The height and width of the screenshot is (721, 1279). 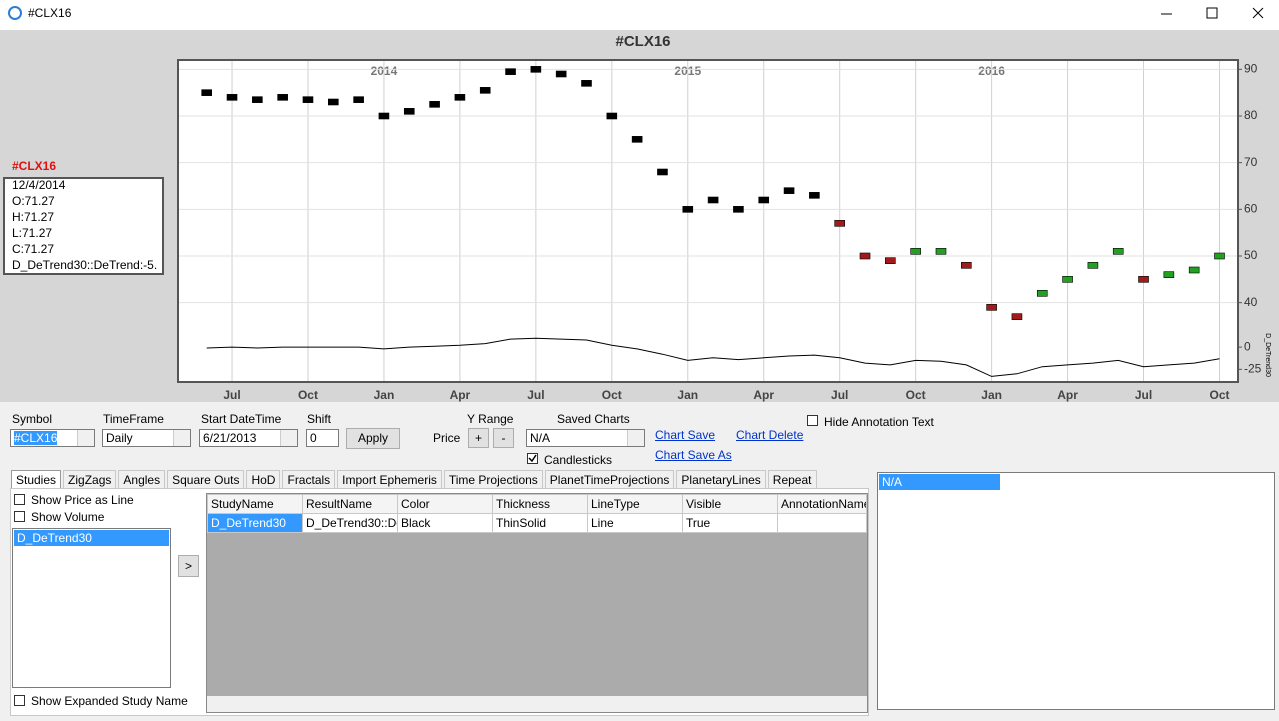 What do you see at coordinates (503, 438) in the screenshot?
I see `yrange-minus: -` at bounding box center [503, 438].